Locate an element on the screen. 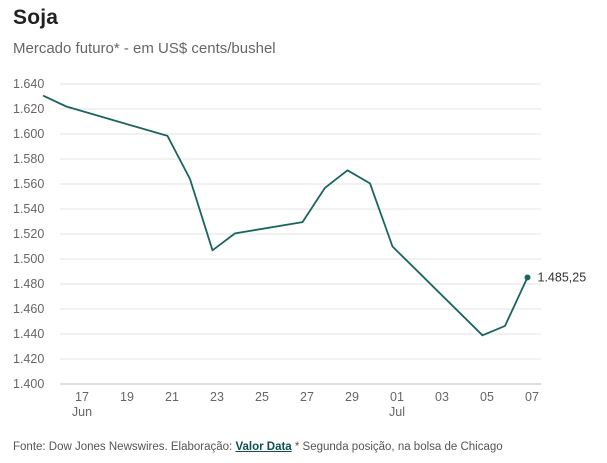 The image size is (607, 463). y-tick-label: 1.440 is located at coordinates (28, 334).